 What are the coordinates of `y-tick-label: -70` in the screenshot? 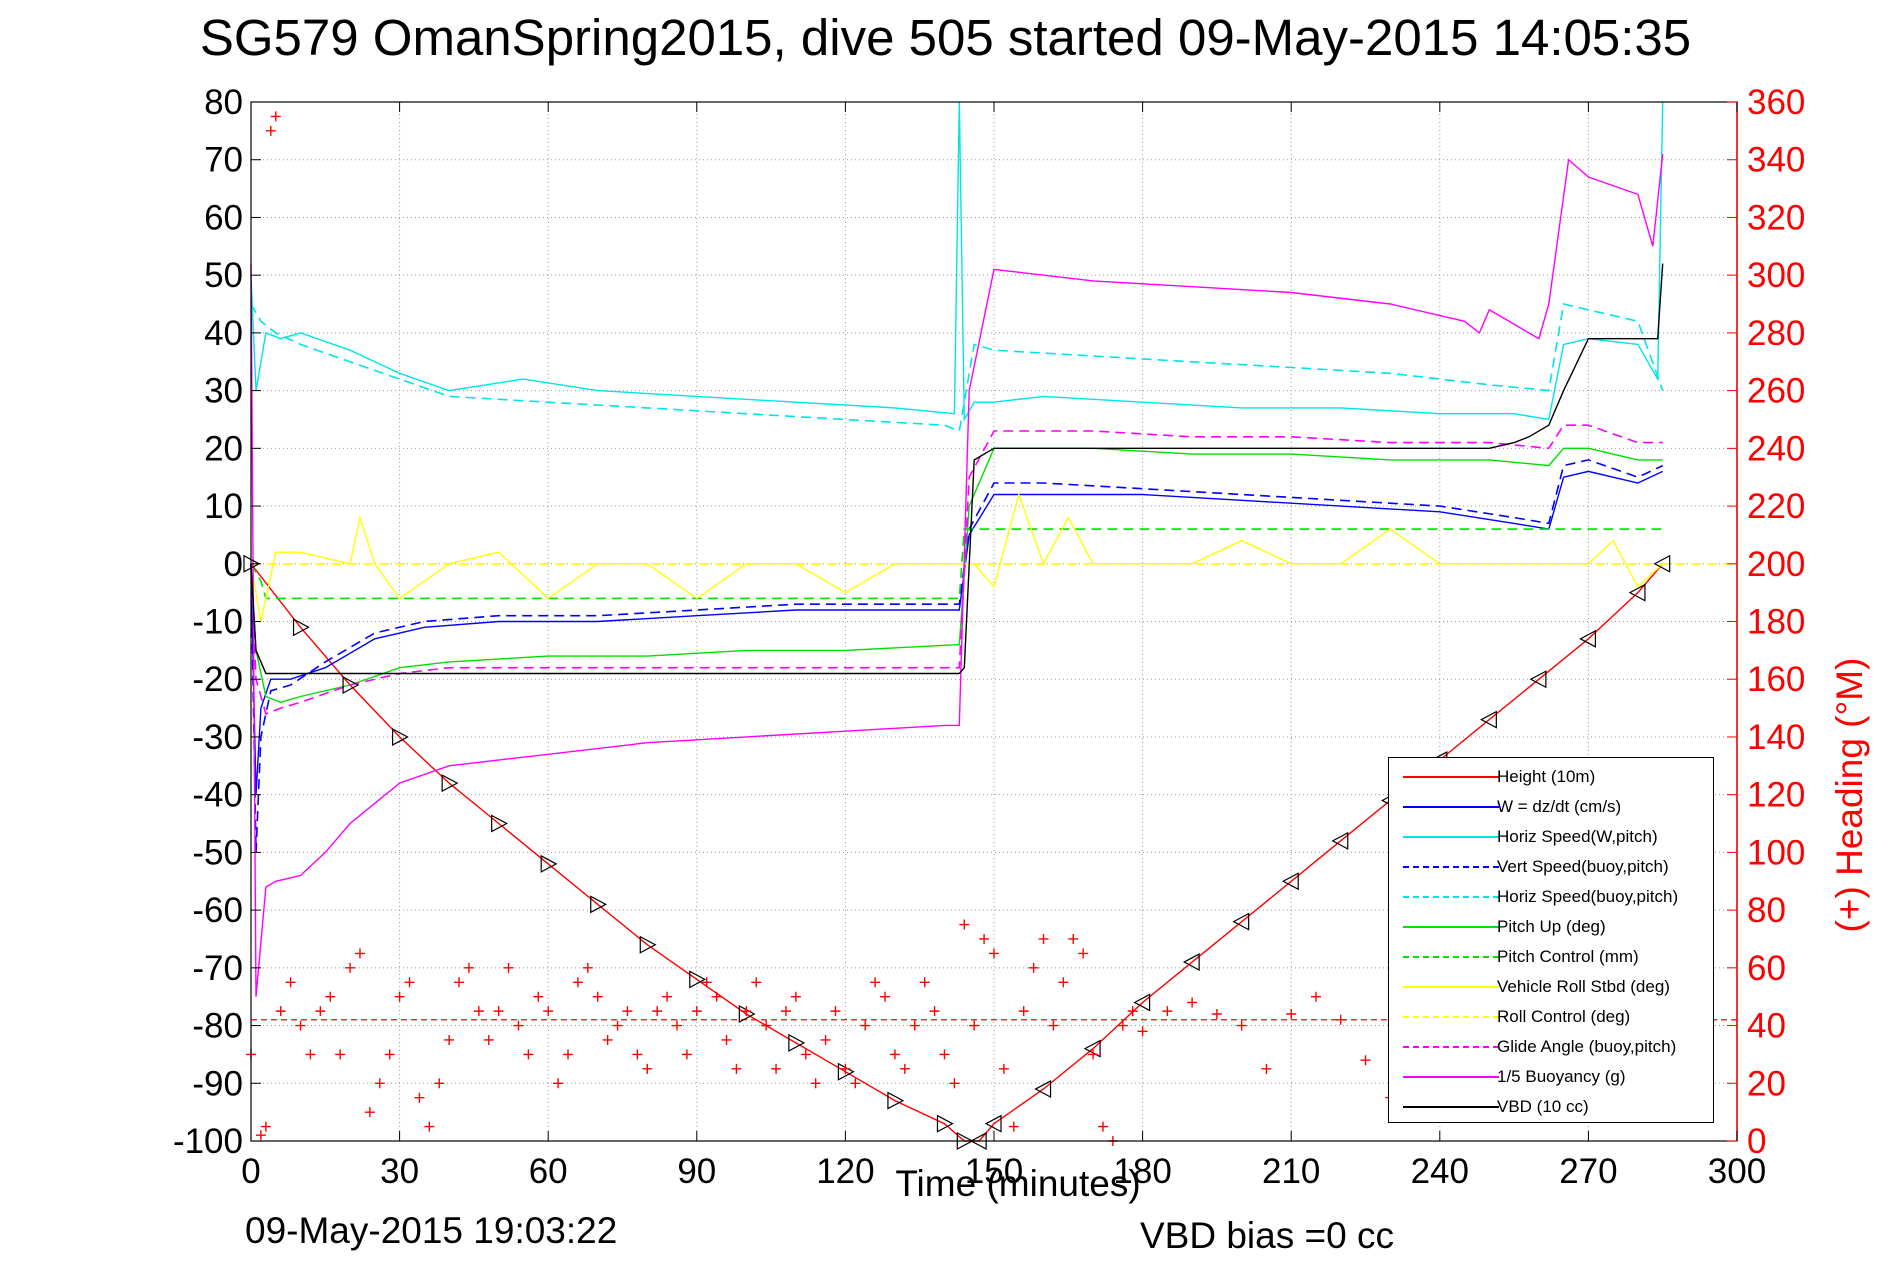 It's located at (217, 968).